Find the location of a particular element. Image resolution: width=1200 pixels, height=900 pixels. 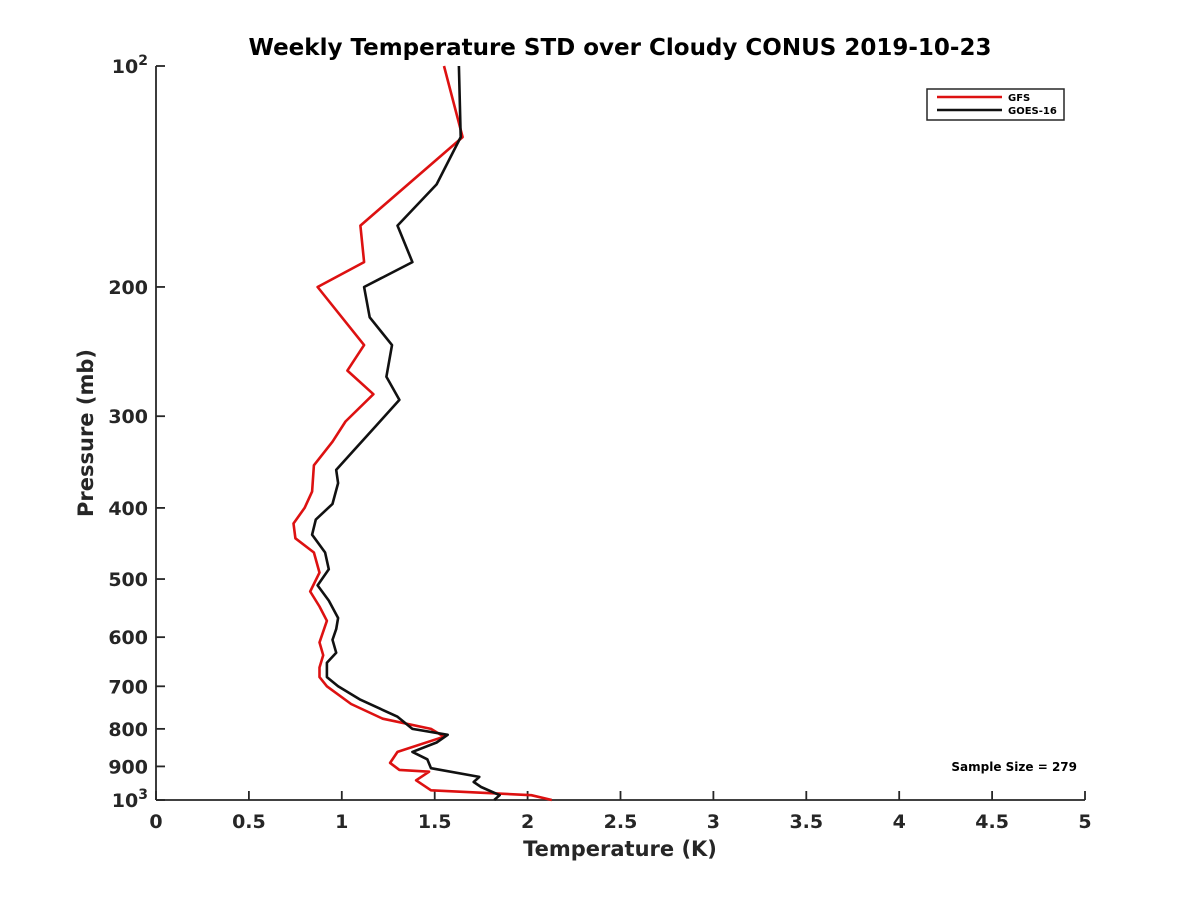

x-tick-label: 2 is located at coordinates (527, 822).